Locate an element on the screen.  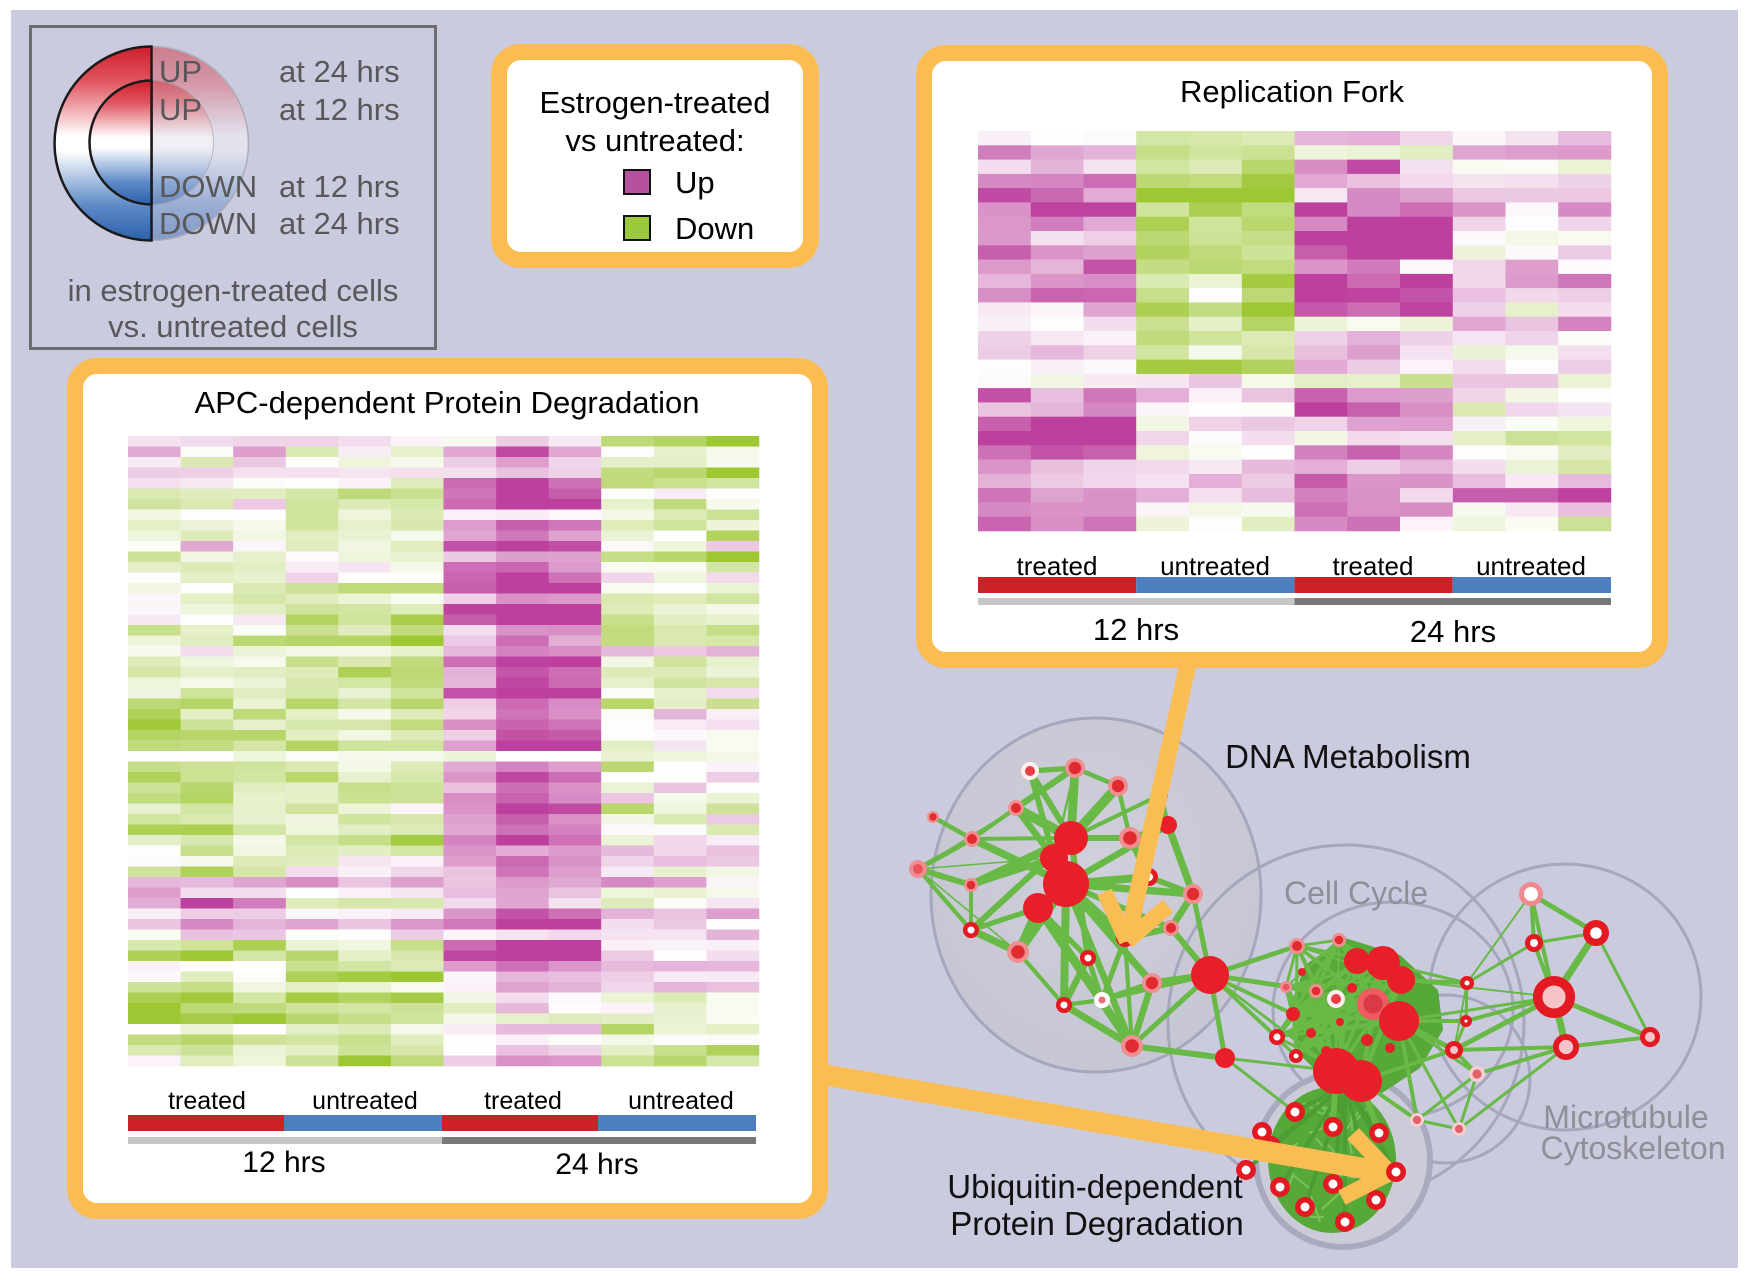
svg-text: Replication Fork is located at coordinates (1292, 91).